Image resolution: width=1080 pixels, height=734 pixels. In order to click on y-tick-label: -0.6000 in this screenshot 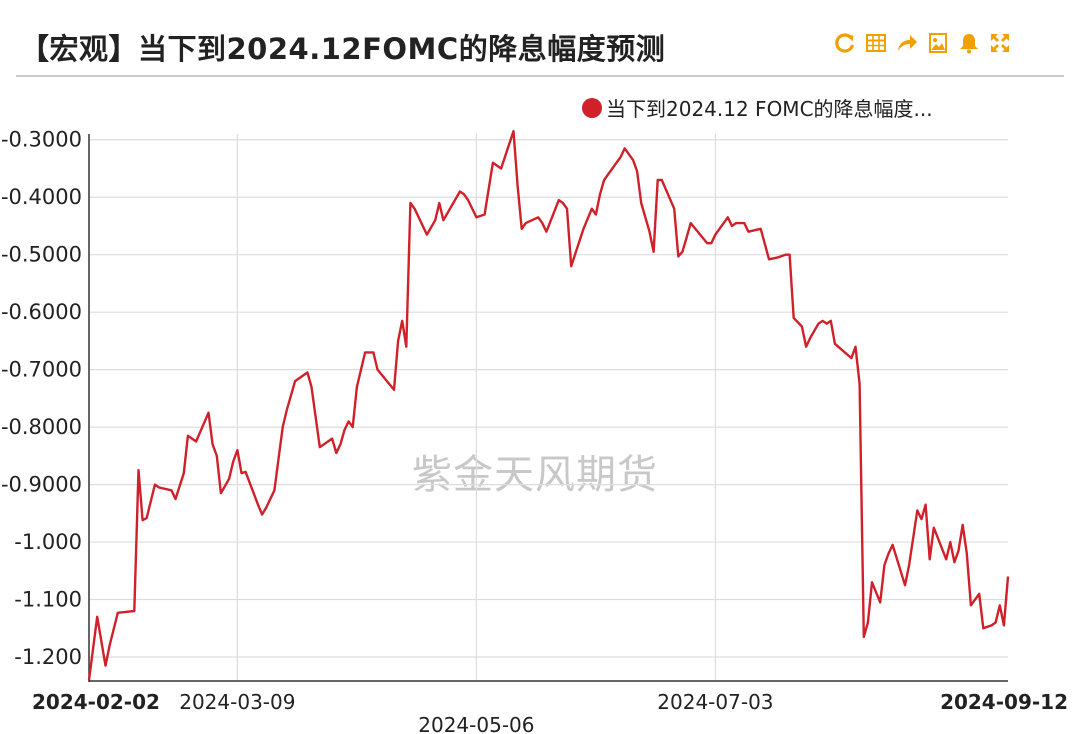, I will do `click(41, 312)`.